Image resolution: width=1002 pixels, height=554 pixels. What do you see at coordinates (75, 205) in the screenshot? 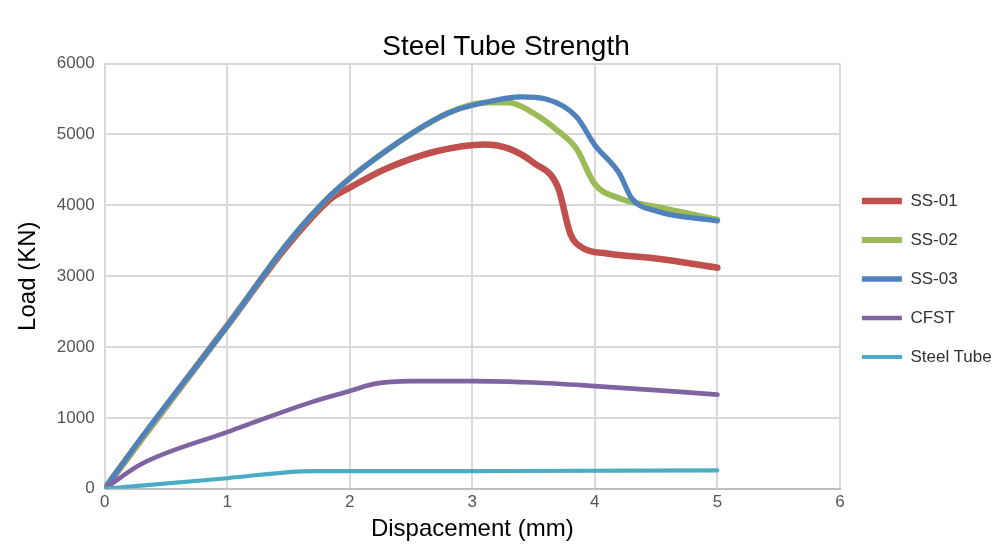
I see `y-tick-label: 4000` at bounding box center [75, 205].